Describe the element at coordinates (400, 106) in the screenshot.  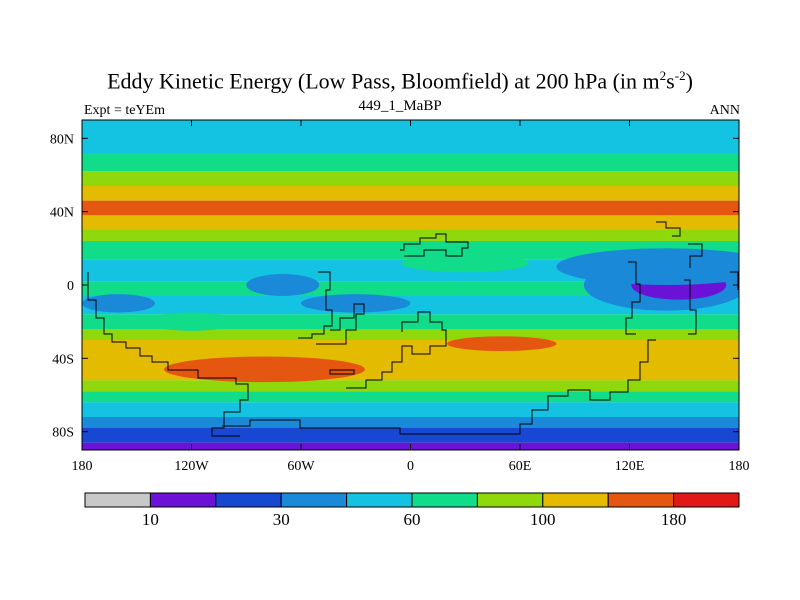
I see `run-id-label: 449_1_MaBP` at that location.